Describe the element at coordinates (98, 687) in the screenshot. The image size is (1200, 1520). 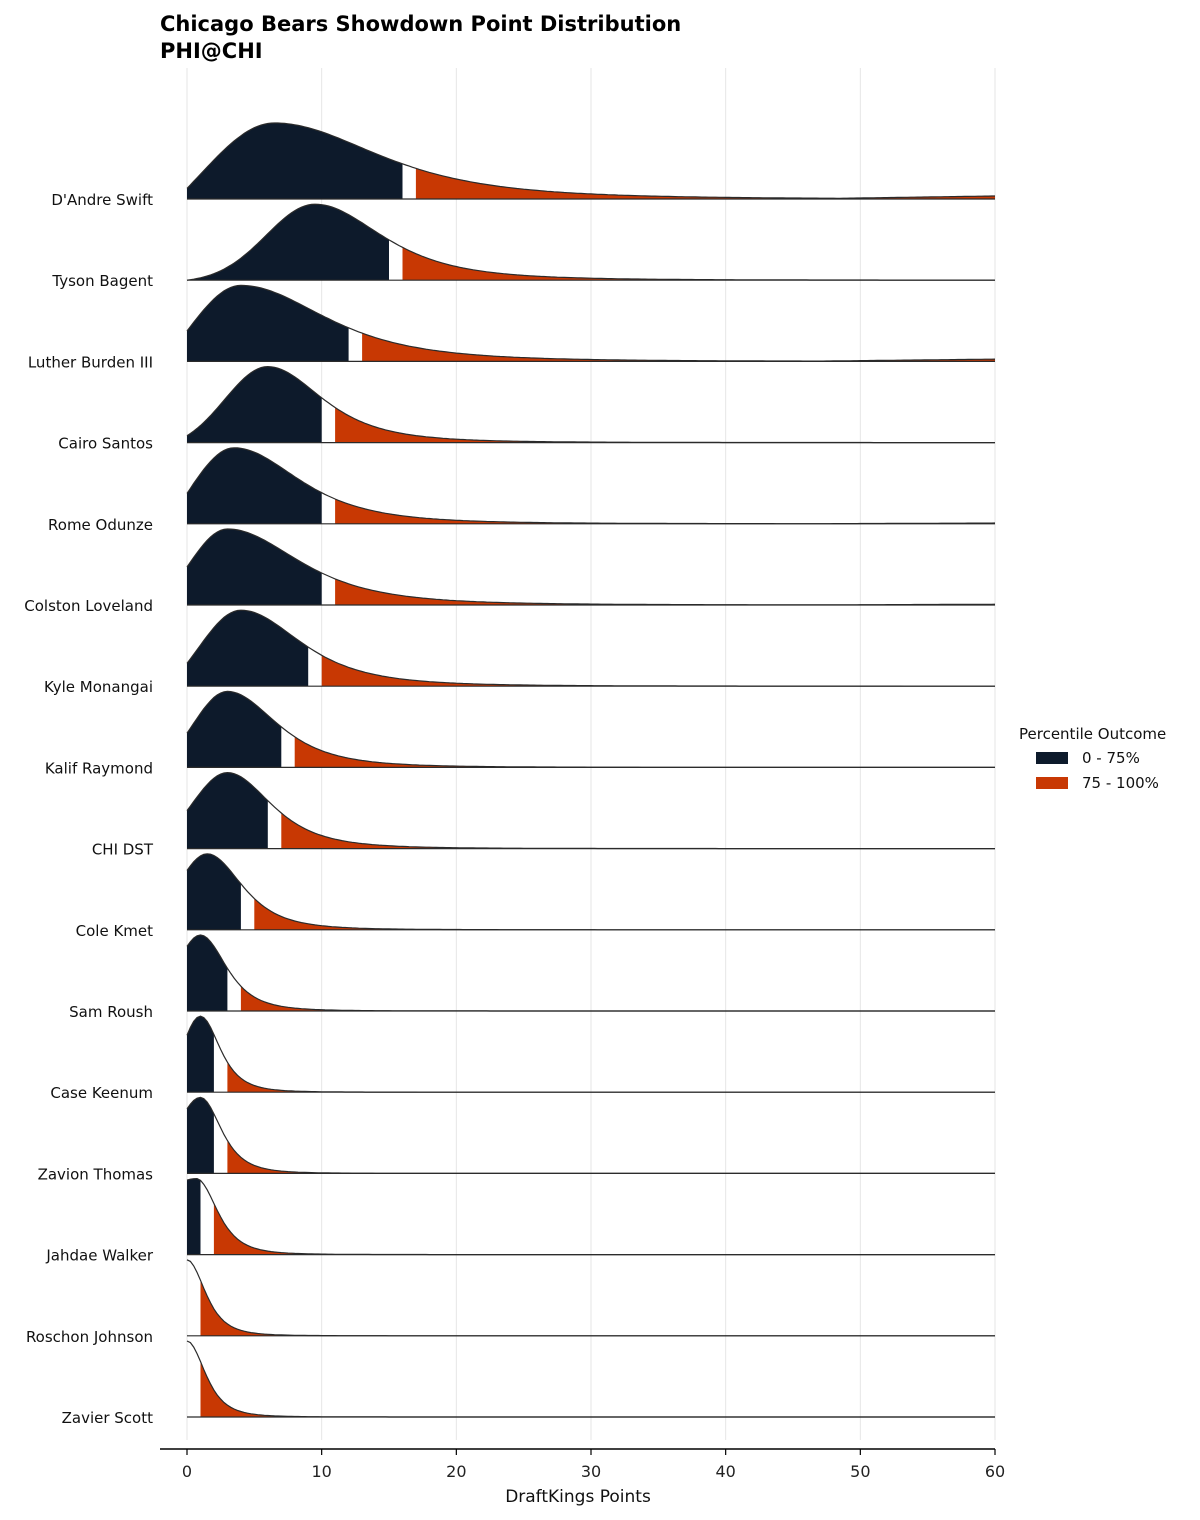
I see `player-label: Kyle Monangai` at that location.